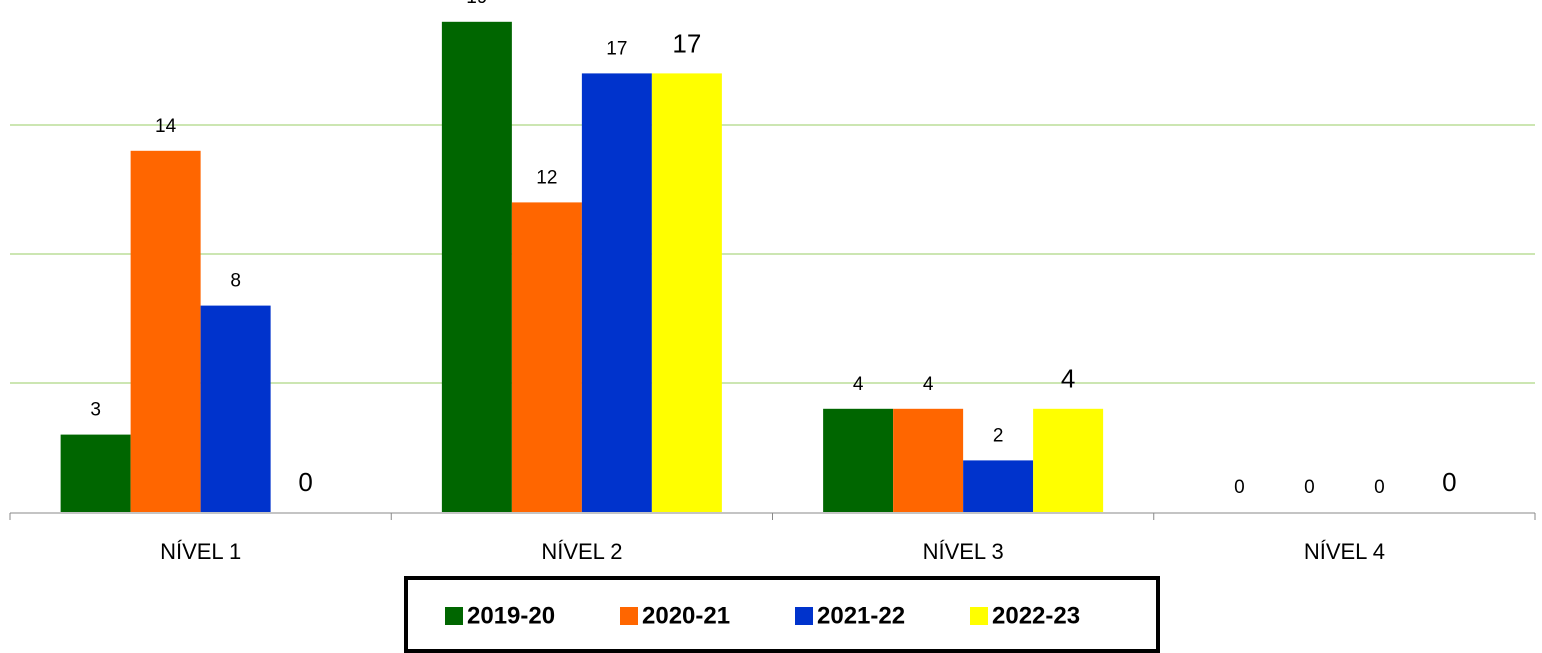 Image resolution: width=1542 pixels, height=653 pixels. Describe the element at coordinates (782, 614) in the screenshot. I see `legend-box` at that location.